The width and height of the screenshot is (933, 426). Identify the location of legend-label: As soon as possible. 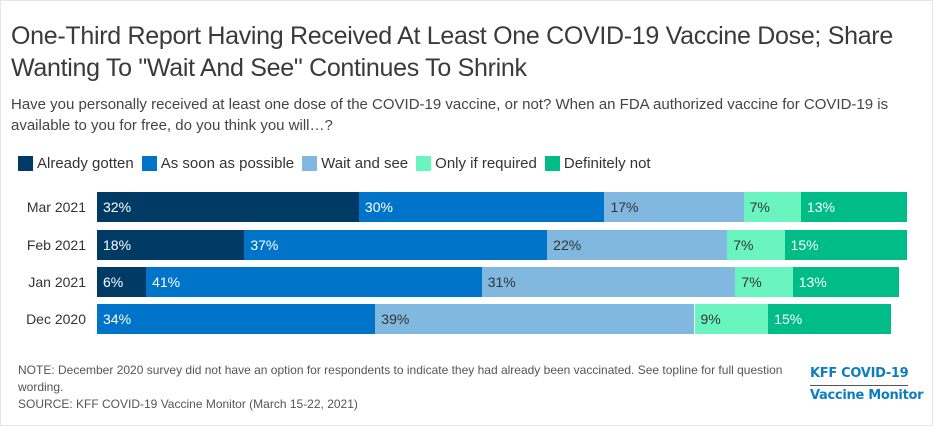
(227, 163).